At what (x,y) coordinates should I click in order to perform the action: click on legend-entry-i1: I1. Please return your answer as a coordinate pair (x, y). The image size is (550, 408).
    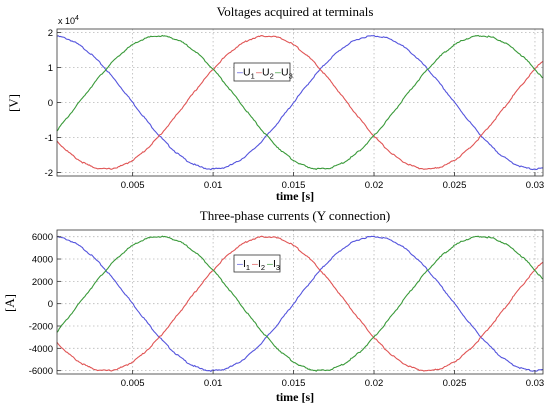
    Looking at the image, I should click on (246, 265).